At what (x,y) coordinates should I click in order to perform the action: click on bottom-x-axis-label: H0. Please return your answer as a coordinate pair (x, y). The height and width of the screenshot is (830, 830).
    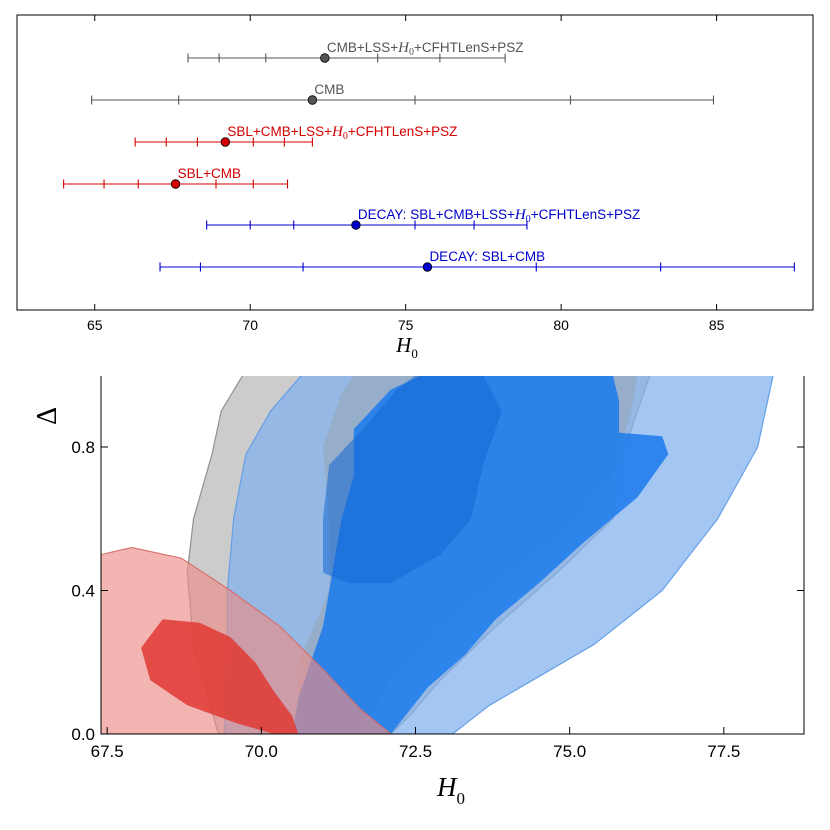
    Looking at the image, I should click on (450, 790).